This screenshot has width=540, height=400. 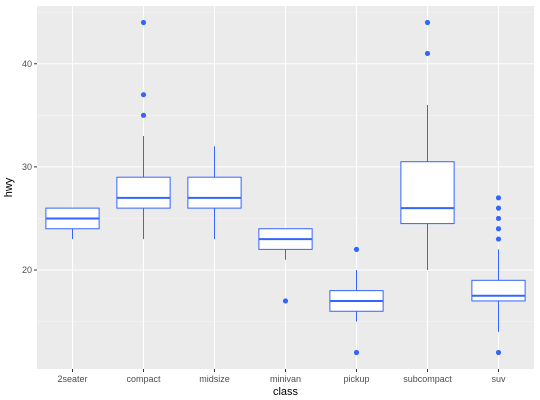 I want to click on y-axis-title: hwy, so click(x=9, y=187).